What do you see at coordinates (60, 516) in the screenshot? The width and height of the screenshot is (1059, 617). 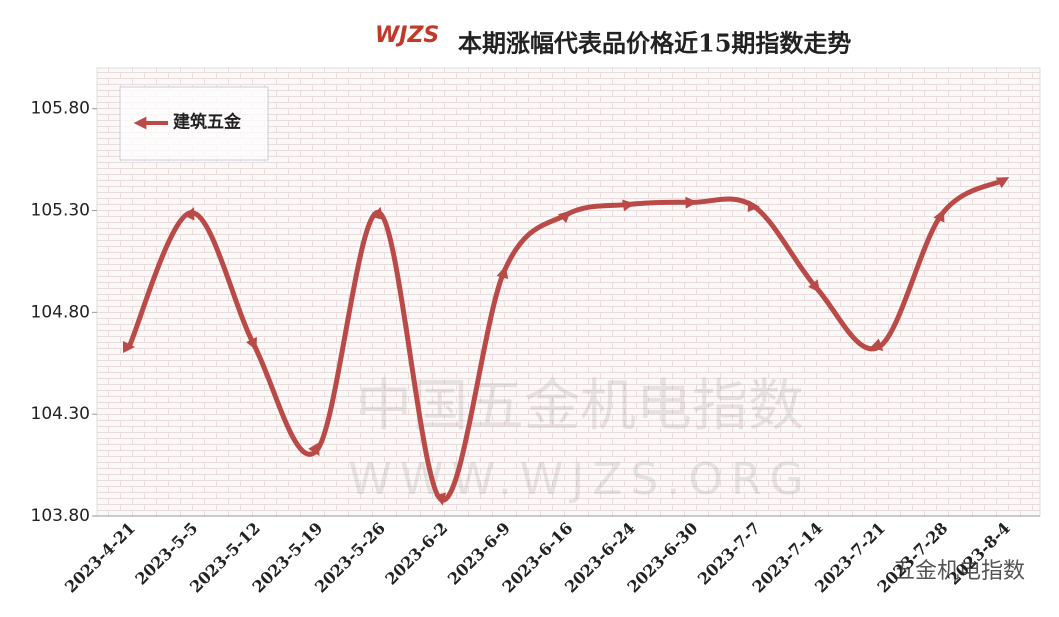 I see `y-tick-label: 103.80` at bounding box center [60, 516].